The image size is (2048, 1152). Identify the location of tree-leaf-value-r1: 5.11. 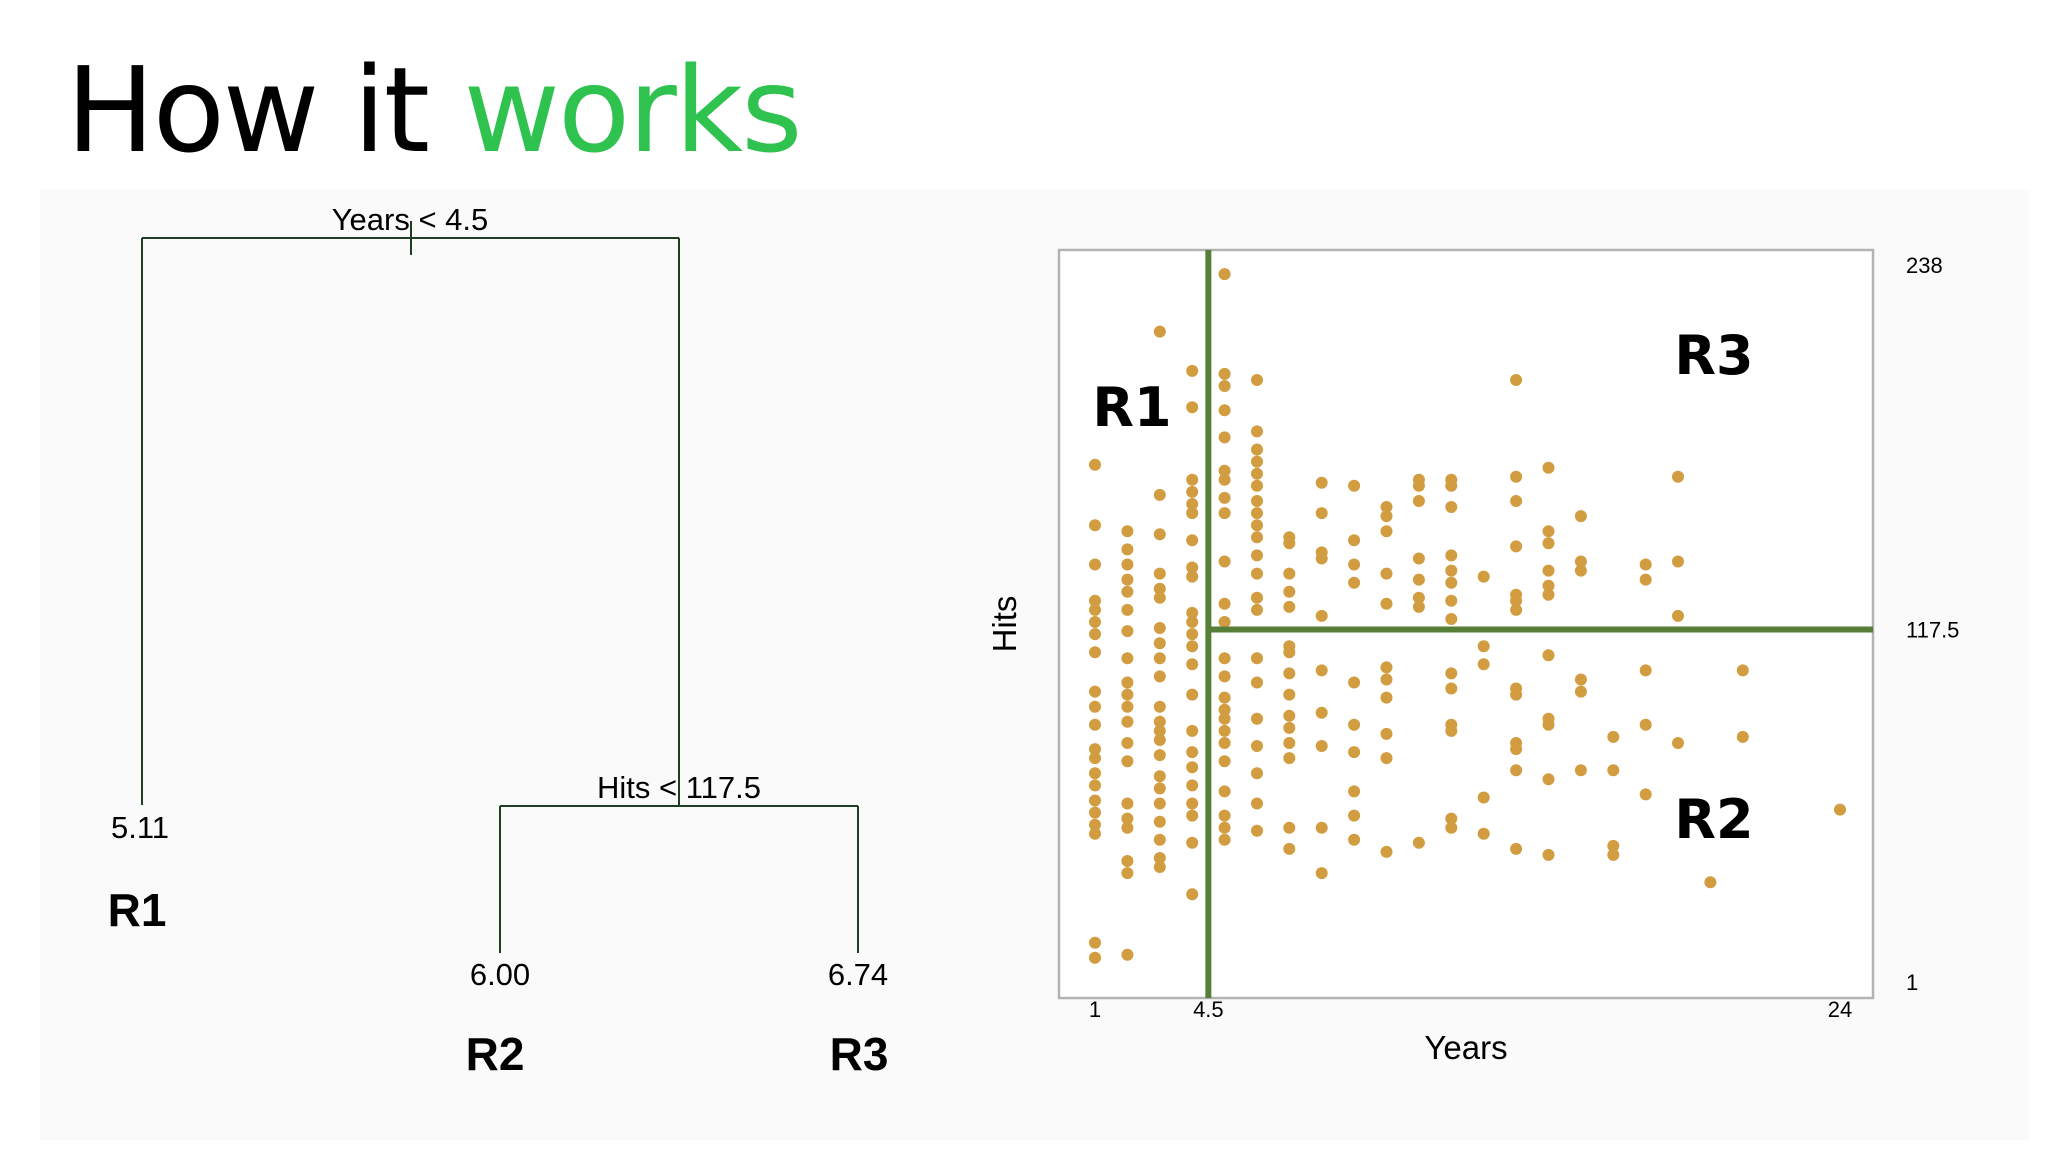
(140, 827).